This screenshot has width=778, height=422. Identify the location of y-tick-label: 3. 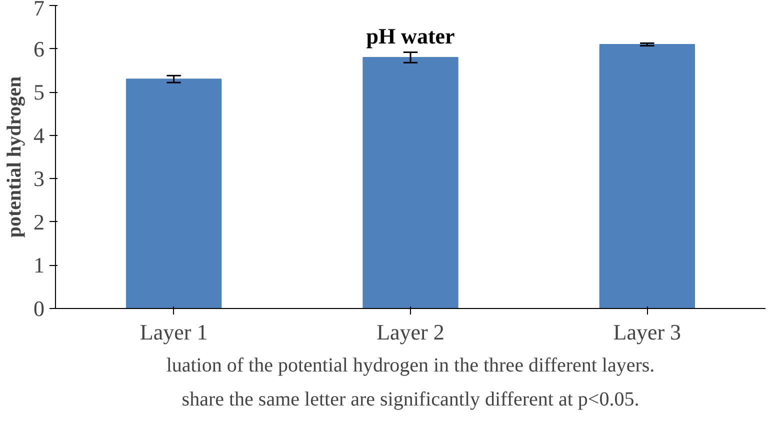
(39, 179).